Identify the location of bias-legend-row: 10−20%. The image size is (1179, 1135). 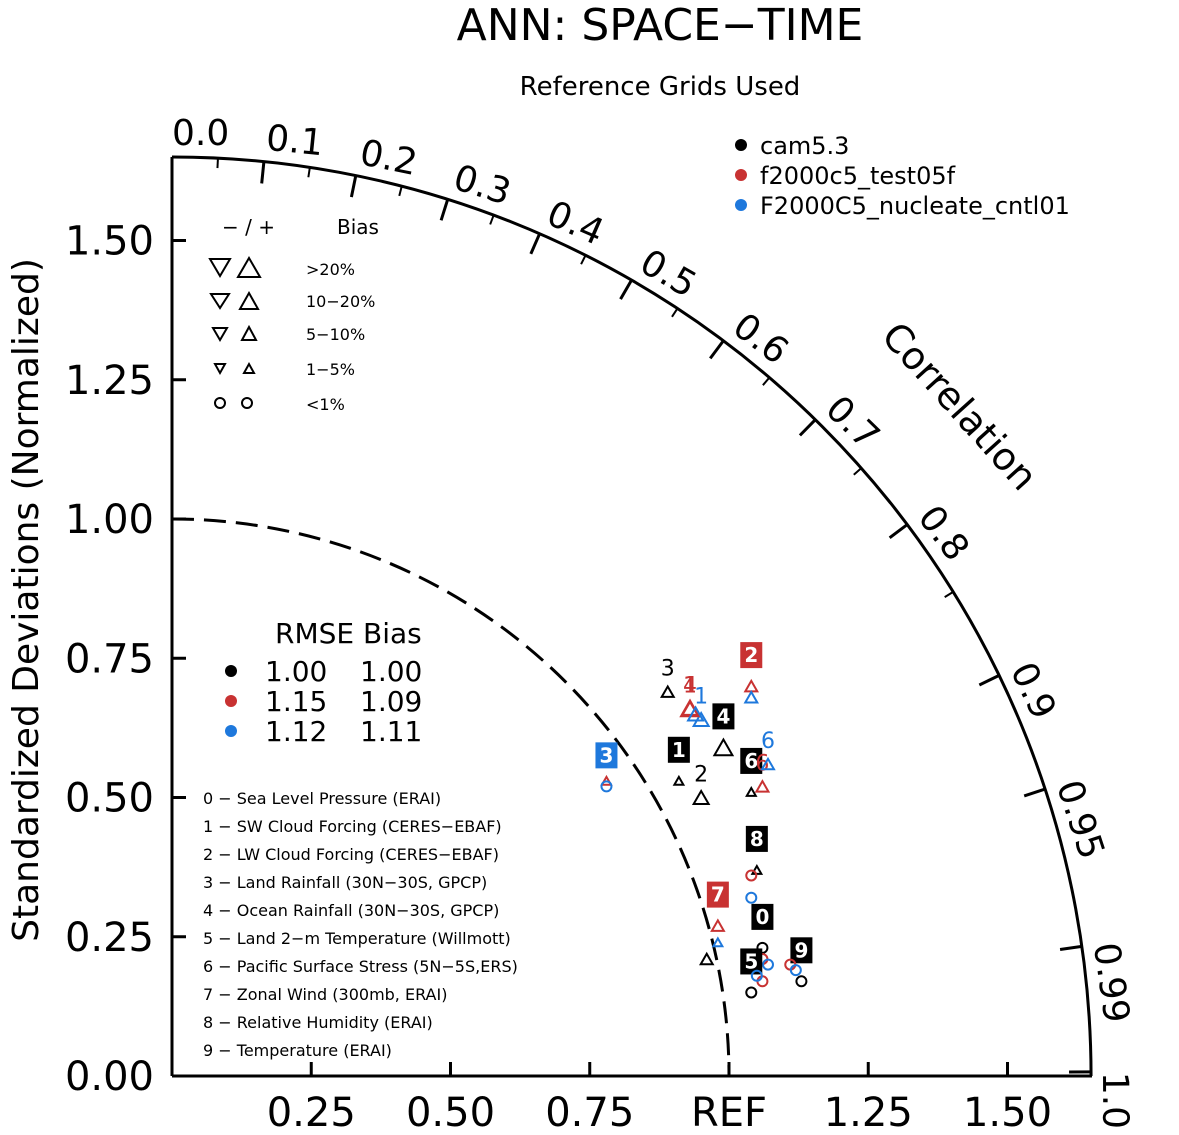
(340, 301).